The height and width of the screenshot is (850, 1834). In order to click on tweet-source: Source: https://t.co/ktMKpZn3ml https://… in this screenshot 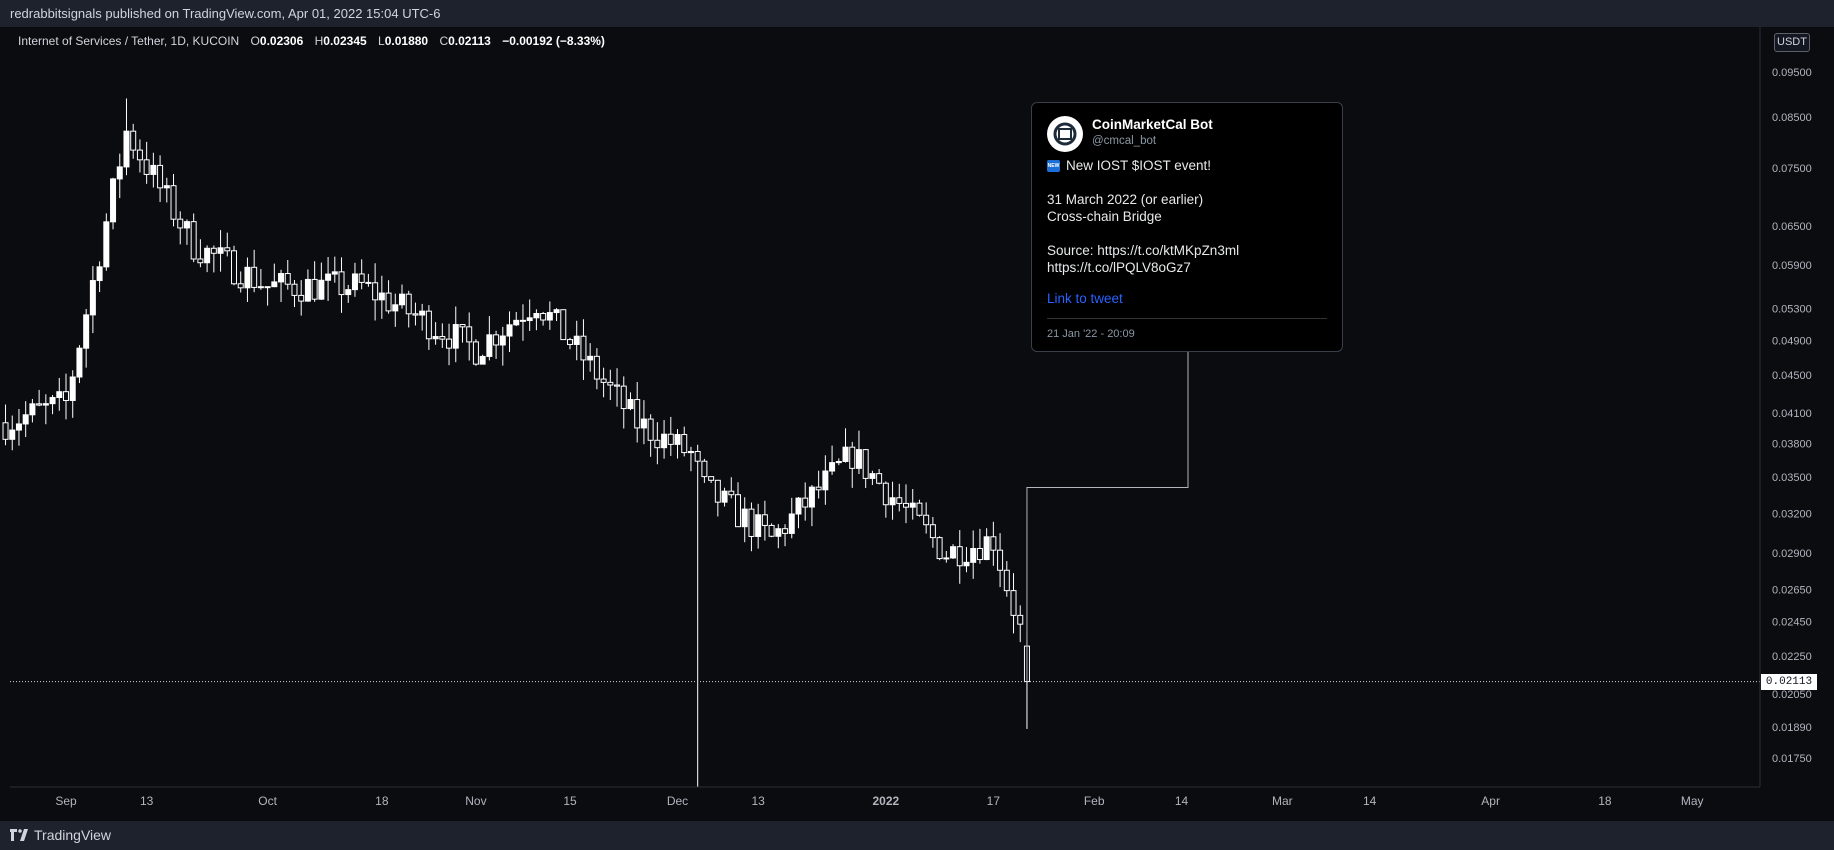, I will do `click(1143, 259)`.